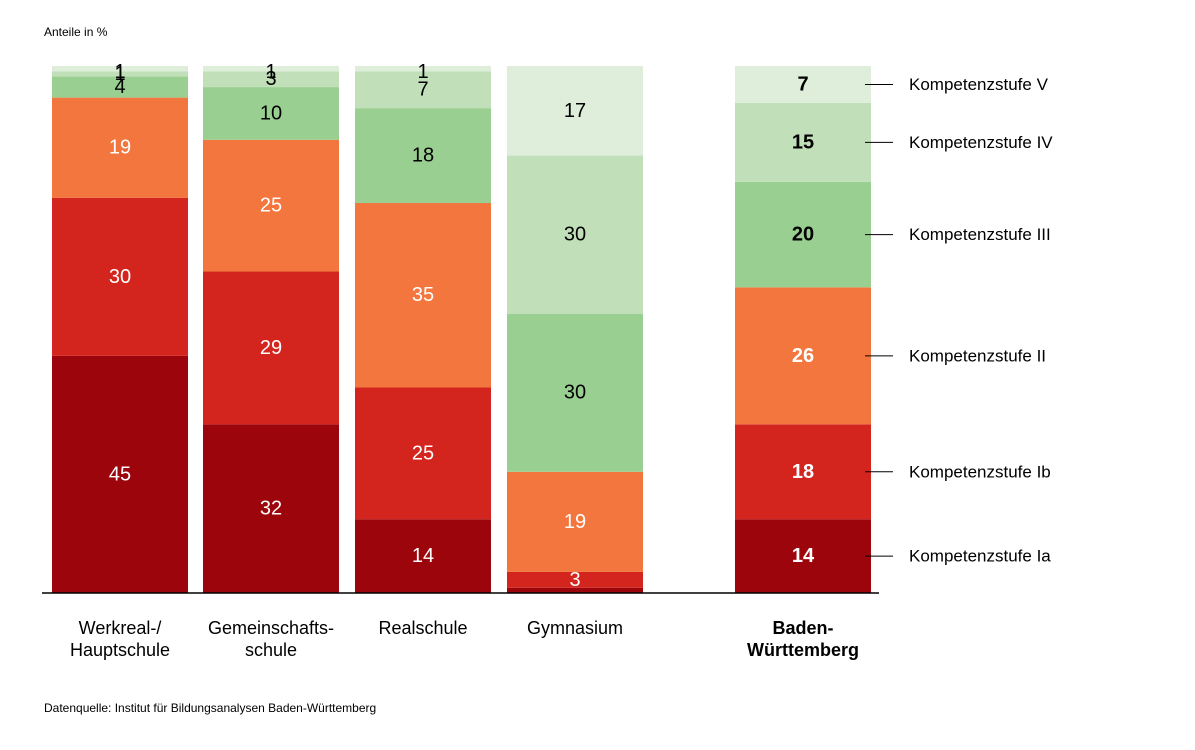 This screenshot has width=1195, height=750. What do you see at coordinates (270, 72) in the screenshot?
I see `value-label-2-6: 1` at bounding box center [270, 72].